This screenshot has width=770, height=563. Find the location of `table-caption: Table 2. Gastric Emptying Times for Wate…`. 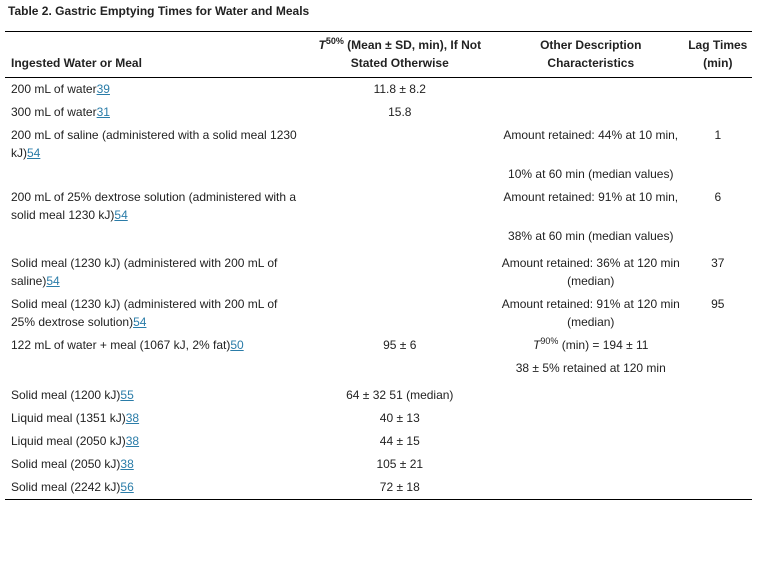

table-caption: Table 2. Gastric Emptying Times for Wate… is located at coordinates (159, 11).